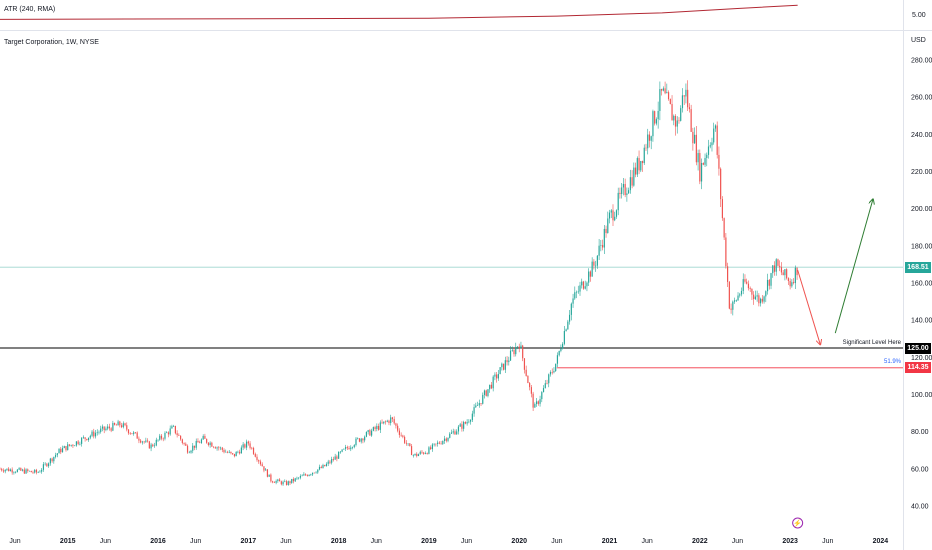 This screenshot has height=550, width=932. What do you see at coordinates (809, 306) in the screenshot?
I see `projection-arrow` at bounding box center [809, 306].